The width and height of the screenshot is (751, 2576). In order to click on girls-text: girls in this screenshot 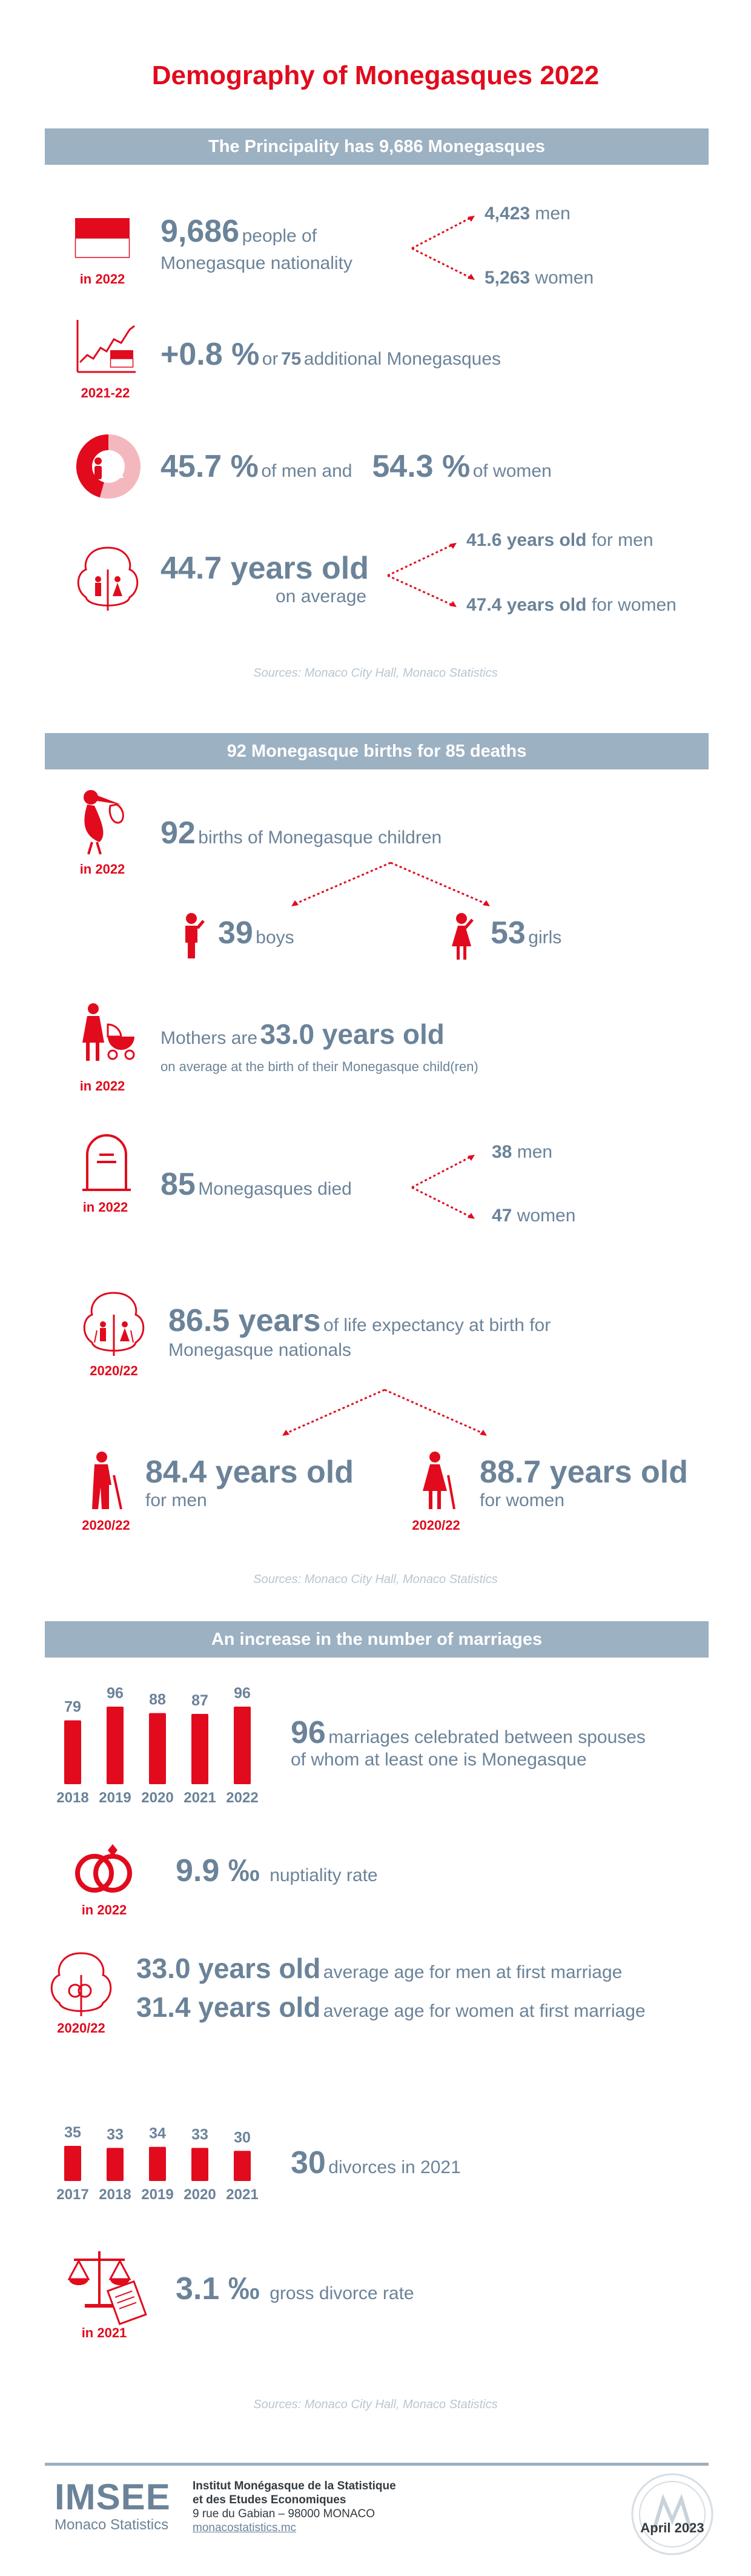, I will do `click(545, 938)`.